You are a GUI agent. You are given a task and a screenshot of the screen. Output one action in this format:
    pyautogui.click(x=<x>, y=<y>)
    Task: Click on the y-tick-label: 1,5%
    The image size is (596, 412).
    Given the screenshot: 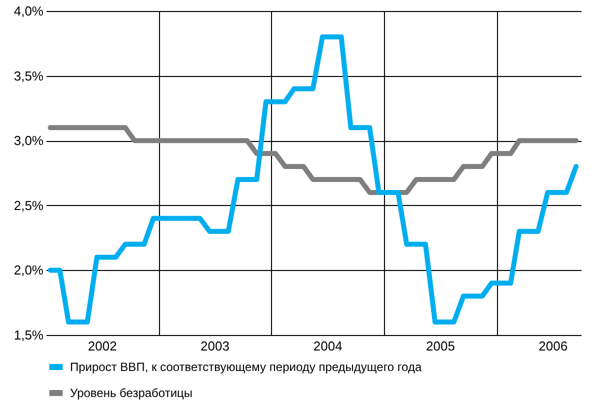 What is the action you would take?
    pyautogui.click(x=29, y=335)
    